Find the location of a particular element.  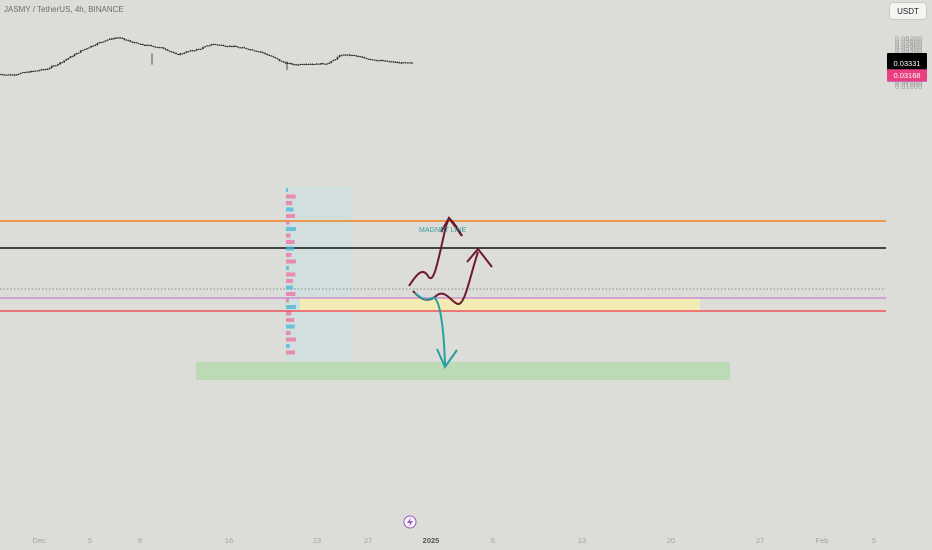

volume-profile is located at coordinates (291, 271).